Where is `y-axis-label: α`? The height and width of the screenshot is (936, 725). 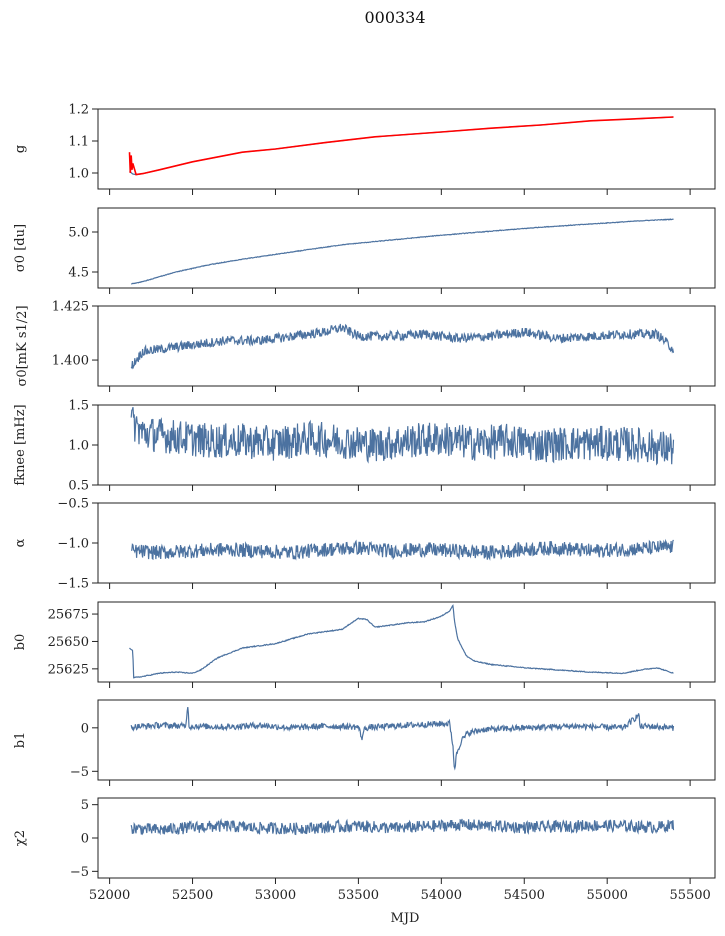 y-axis-label: α is located at coordinates (20, 542).